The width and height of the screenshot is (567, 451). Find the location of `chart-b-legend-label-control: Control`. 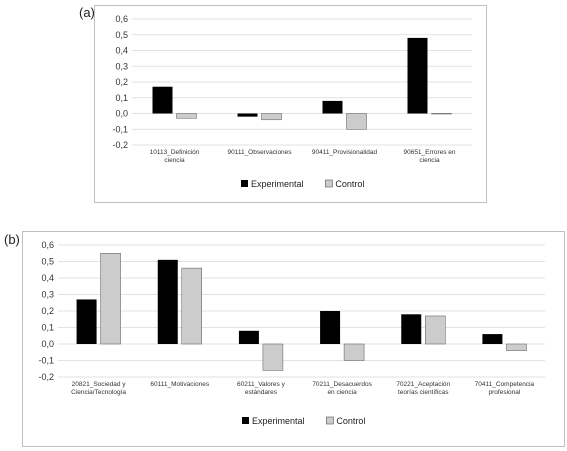

chart-b-legend-label-control: Control is located at coordinates (350, 421).